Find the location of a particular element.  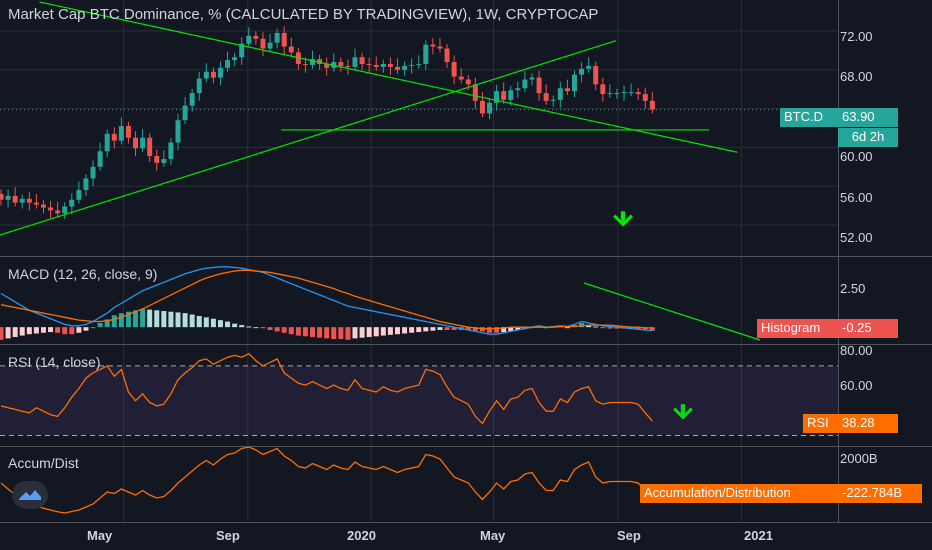

rsi-band is located at coordinates (419, 400).